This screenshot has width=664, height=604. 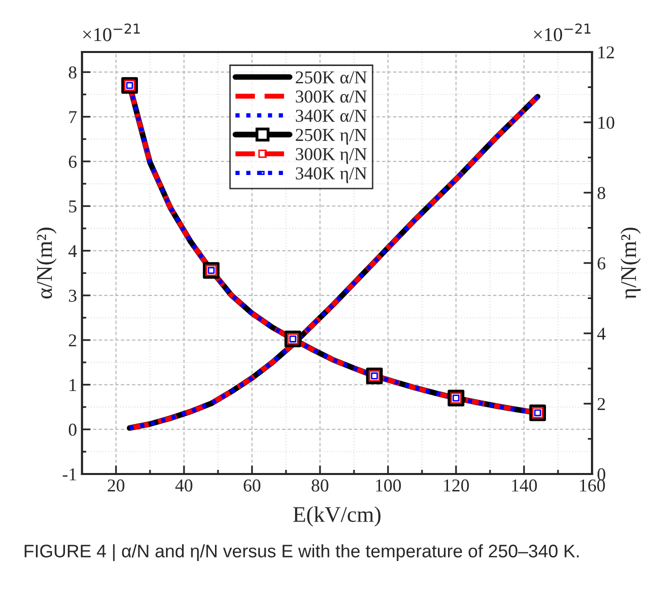 I want to click on y-tick-label: 0, so click(x=72, y=430).